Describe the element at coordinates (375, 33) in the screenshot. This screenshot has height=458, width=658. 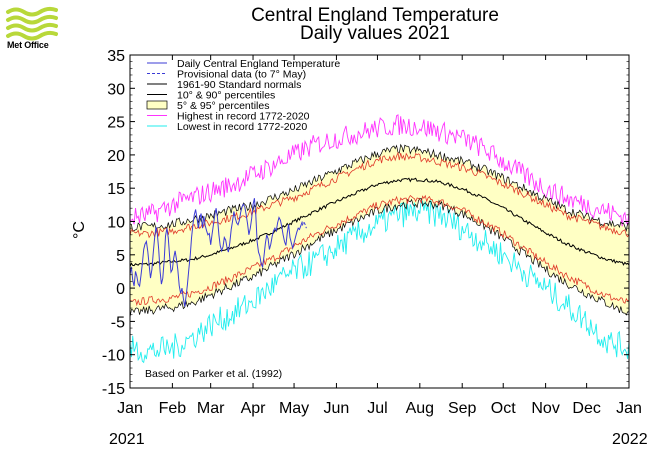
I see `chart-subtitle: Daily values 2021` at that location.